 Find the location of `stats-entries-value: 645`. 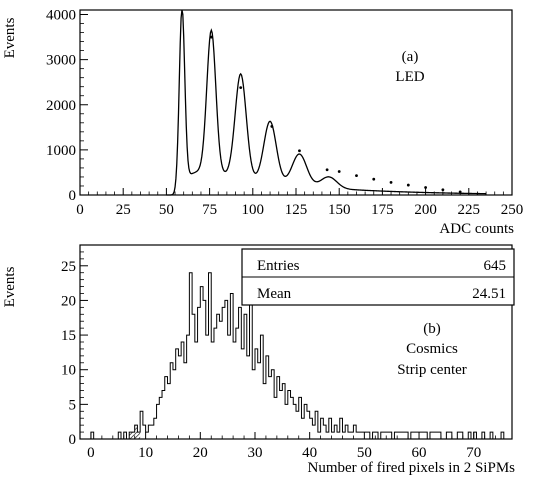

stats-entries-value: 645 is located at coordinates (495, 266).